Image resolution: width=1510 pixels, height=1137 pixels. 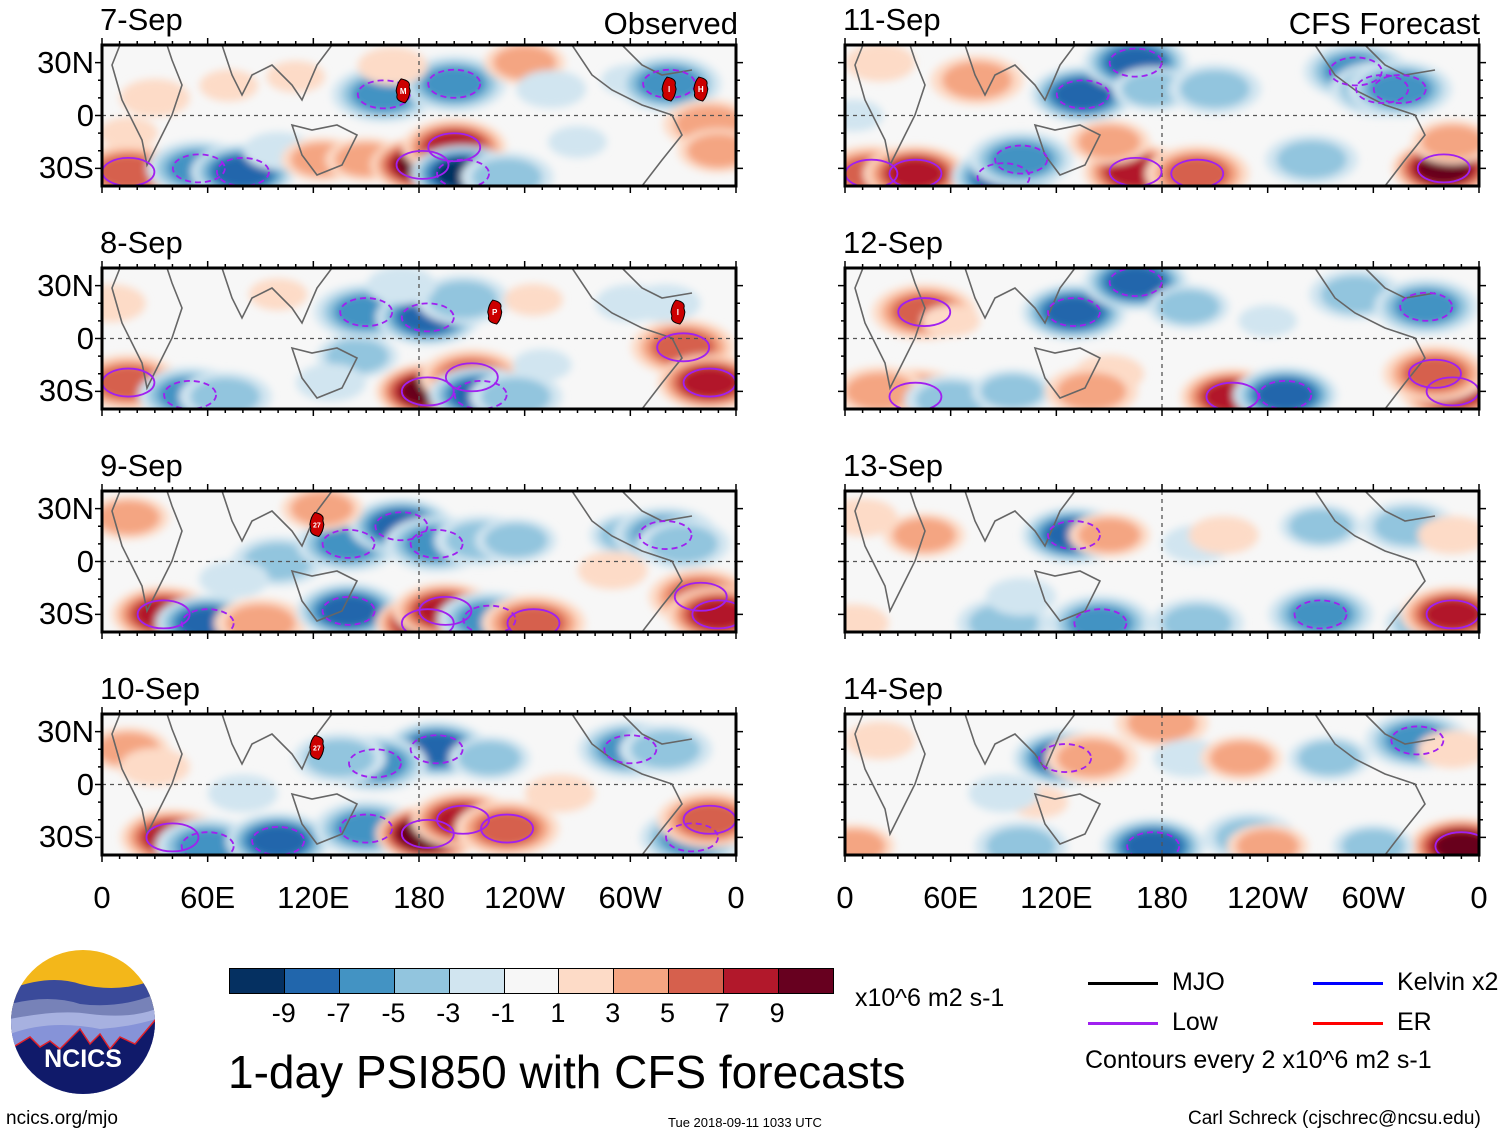 What do you see at coordinates (495, 312) in the screenshot?
I see `tropical-cyclone-icon: P` at bounding box center [495, 312].